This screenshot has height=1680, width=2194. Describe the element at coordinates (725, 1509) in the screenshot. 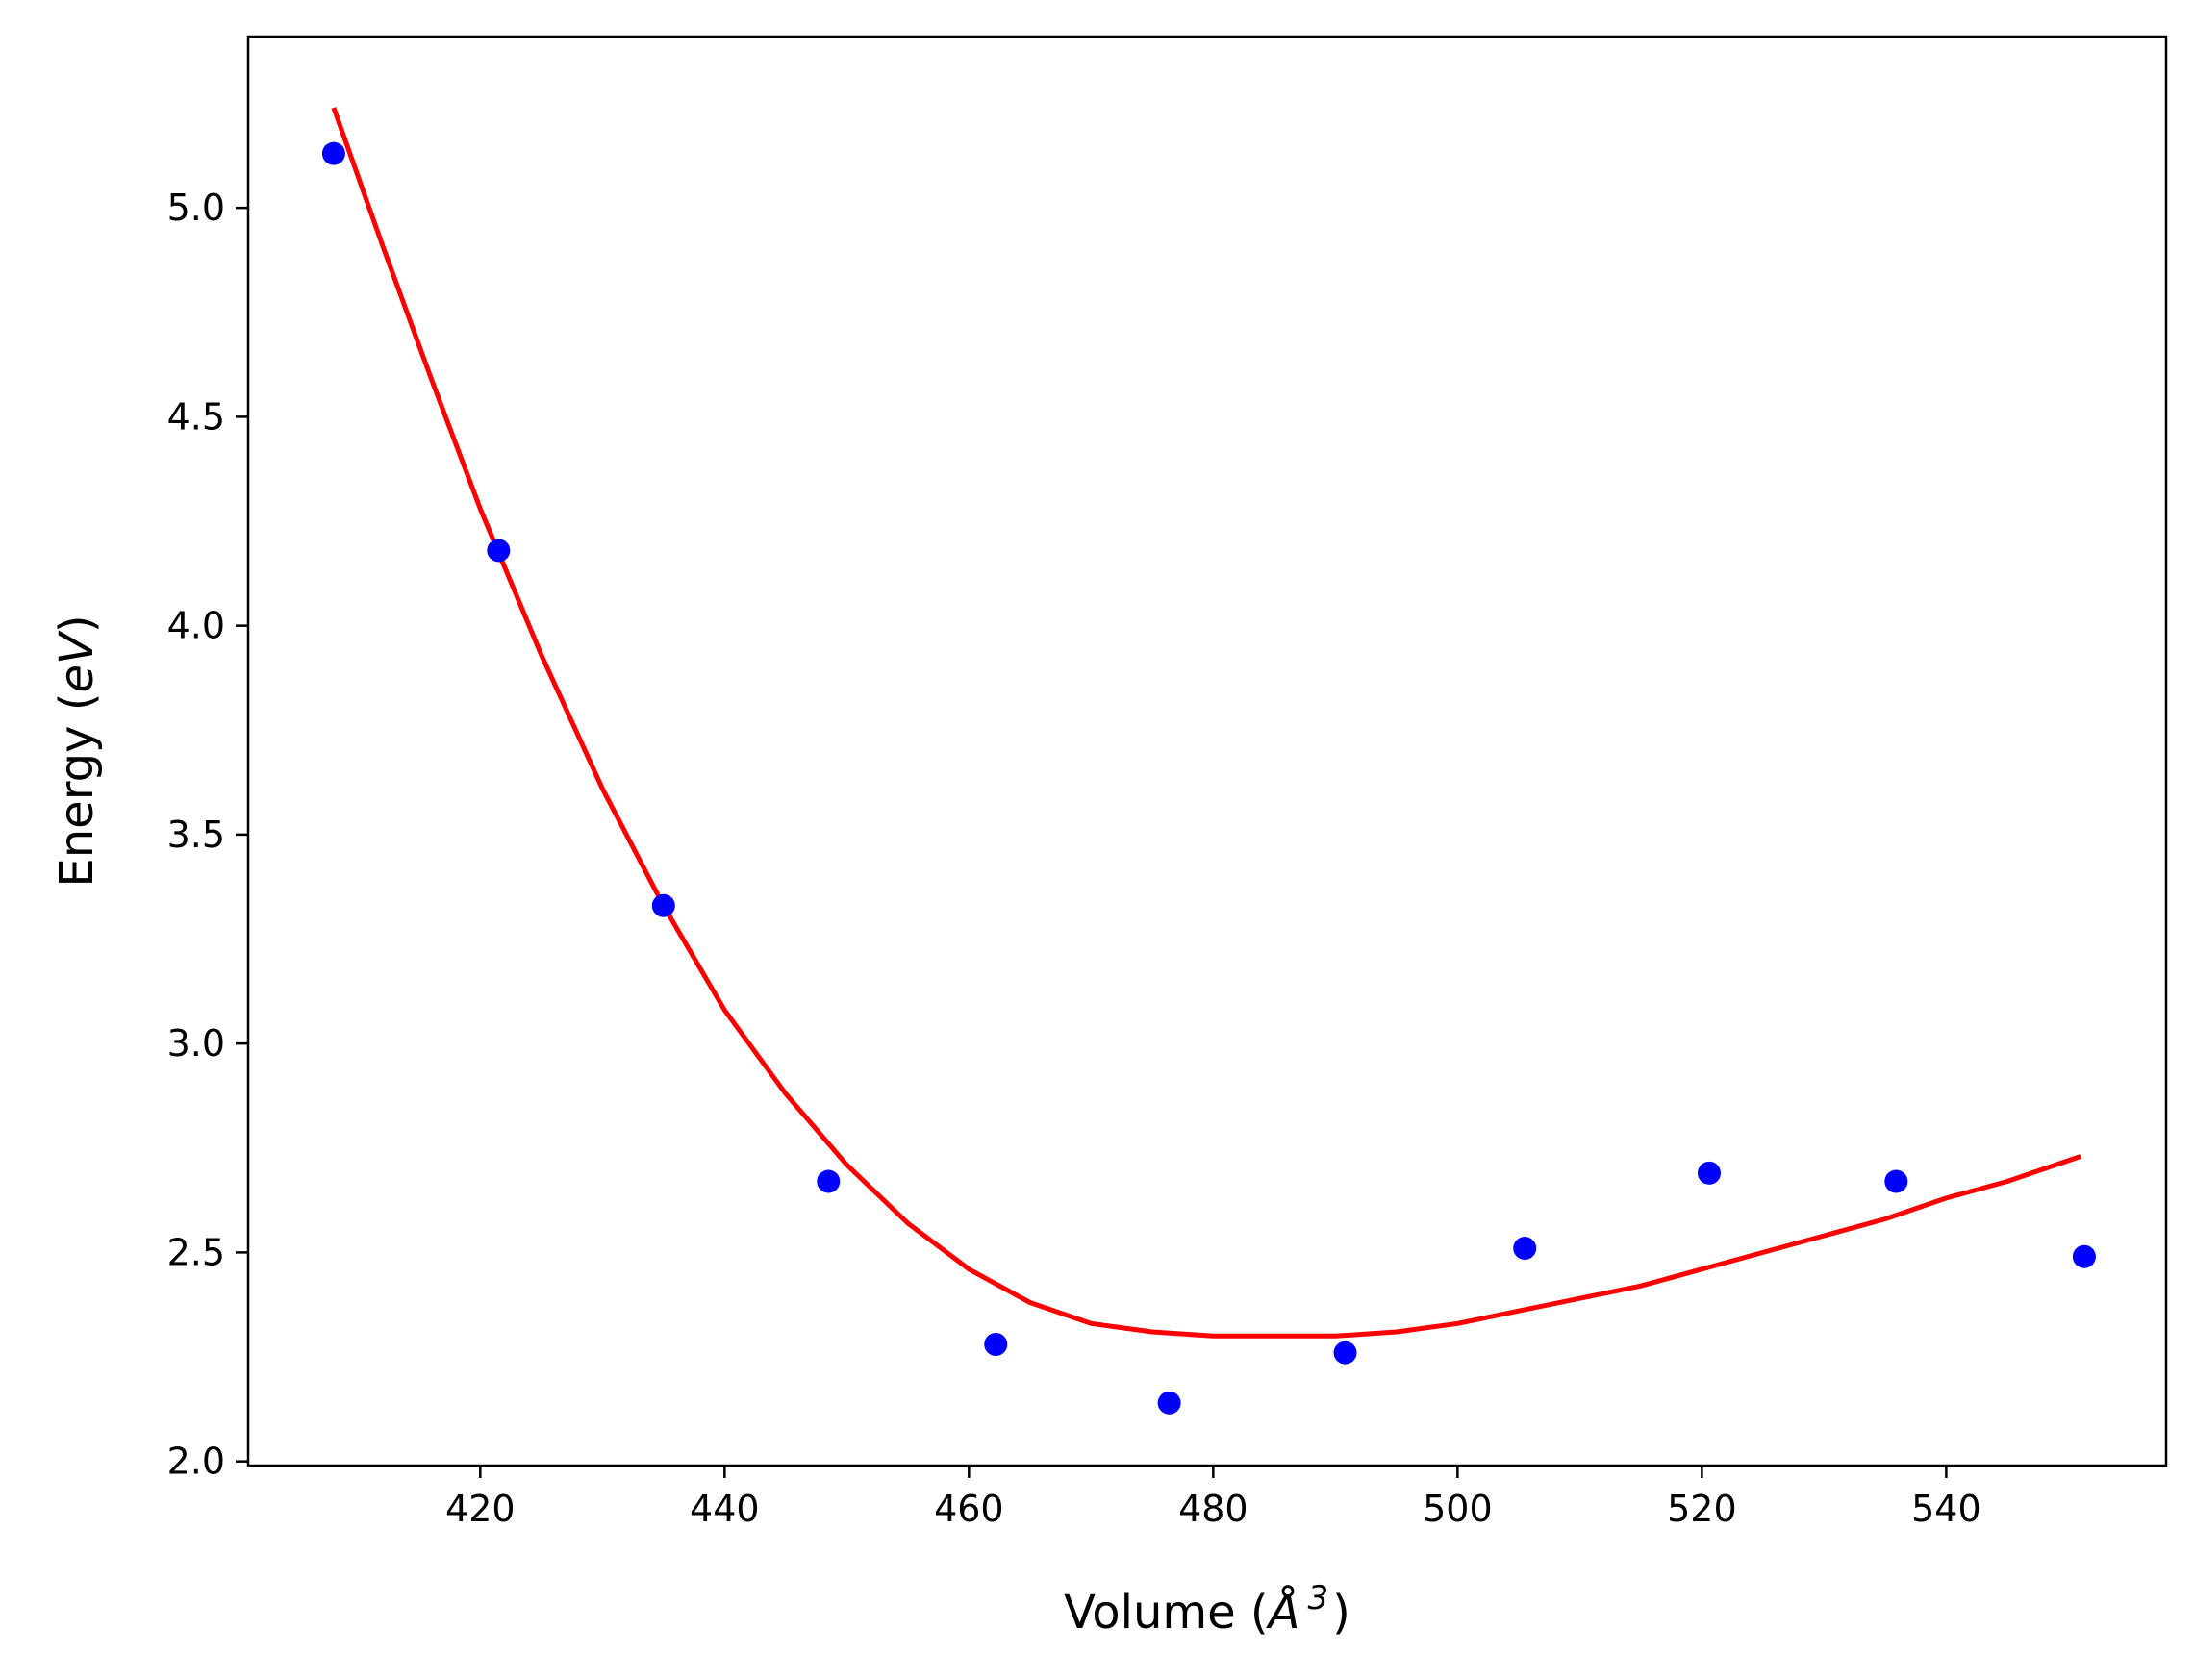

I see `x-tick-label: 440` at that location.